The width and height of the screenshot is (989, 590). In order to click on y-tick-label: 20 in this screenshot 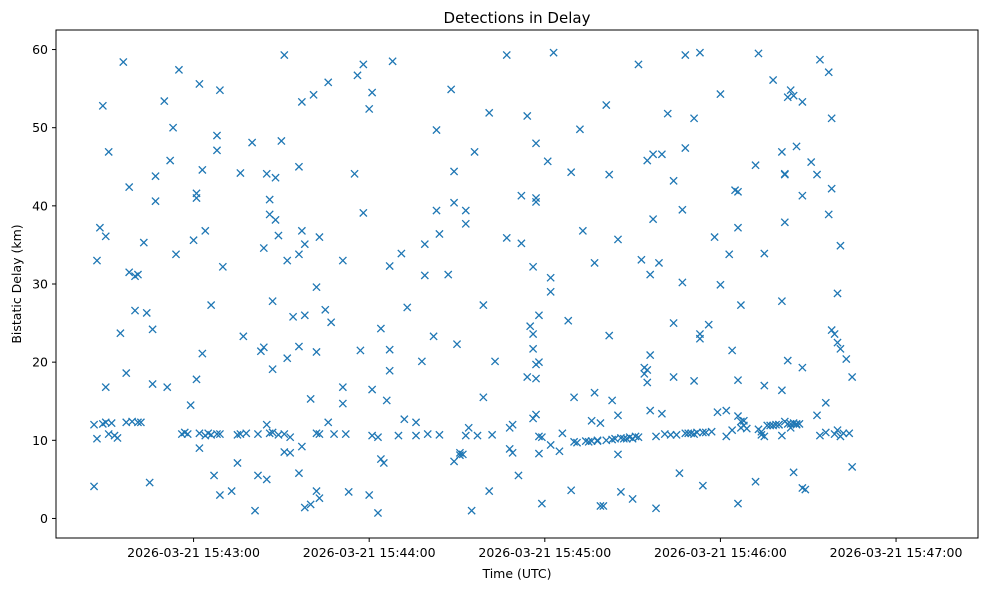, I will do `click(40, 362)`.